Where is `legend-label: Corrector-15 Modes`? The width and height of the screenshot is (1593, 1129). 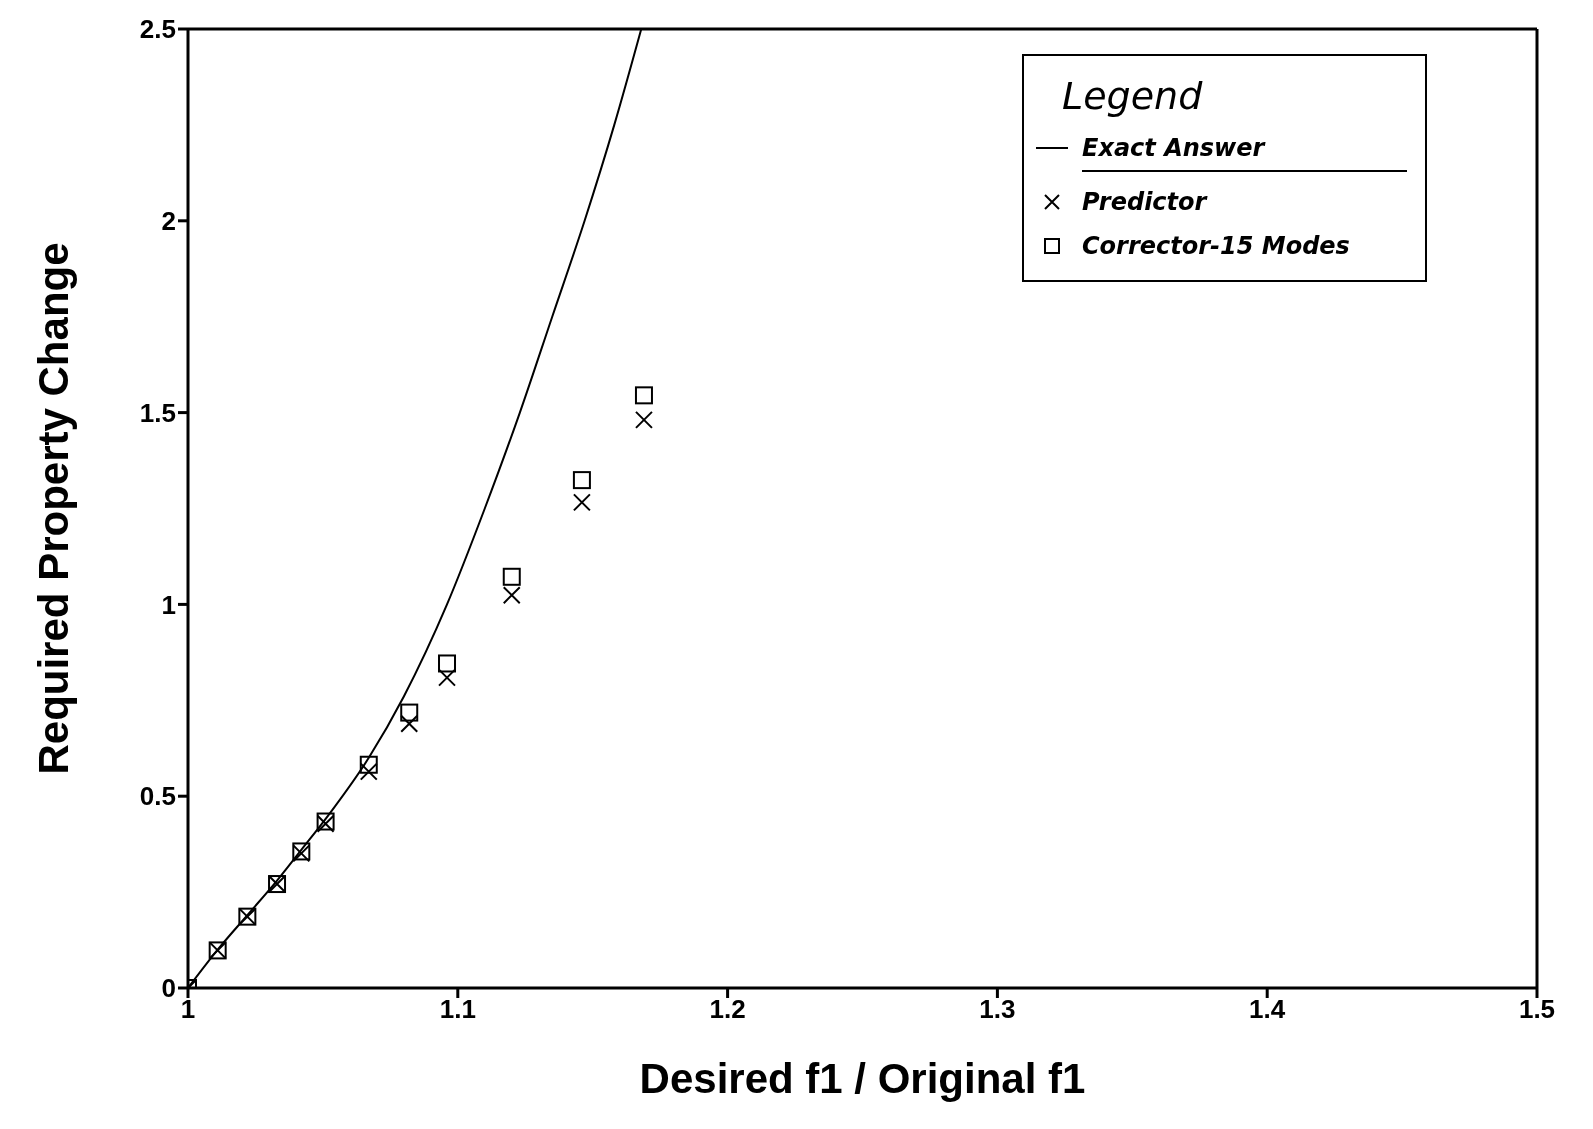 legend-label: Corrector-15 Modes is located at coordinates (1216, 246).